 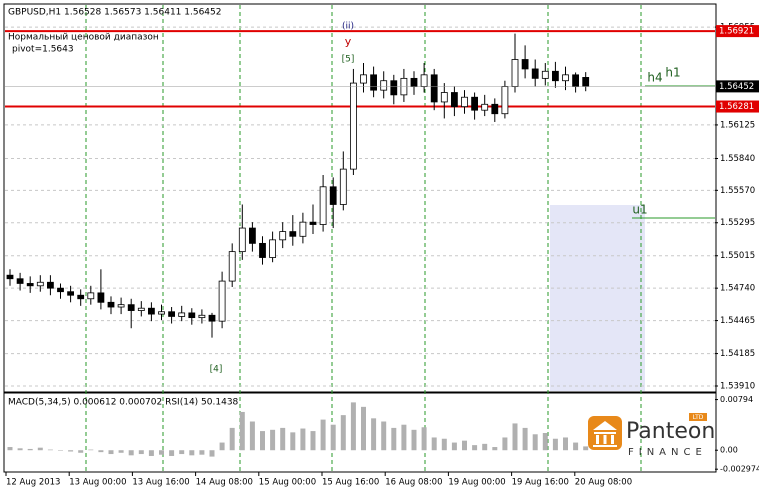 I want to click on x-tick-label: 19 Aug 16:00, so click(x=540, y=483).